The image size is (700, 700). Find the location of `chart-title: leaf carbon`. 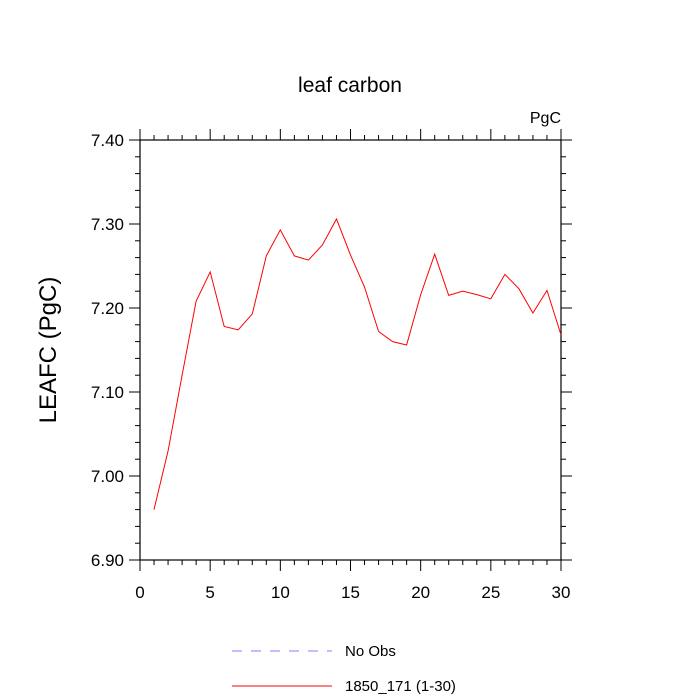

chart-title: leaf carbon is located at coordinates (350, 85).